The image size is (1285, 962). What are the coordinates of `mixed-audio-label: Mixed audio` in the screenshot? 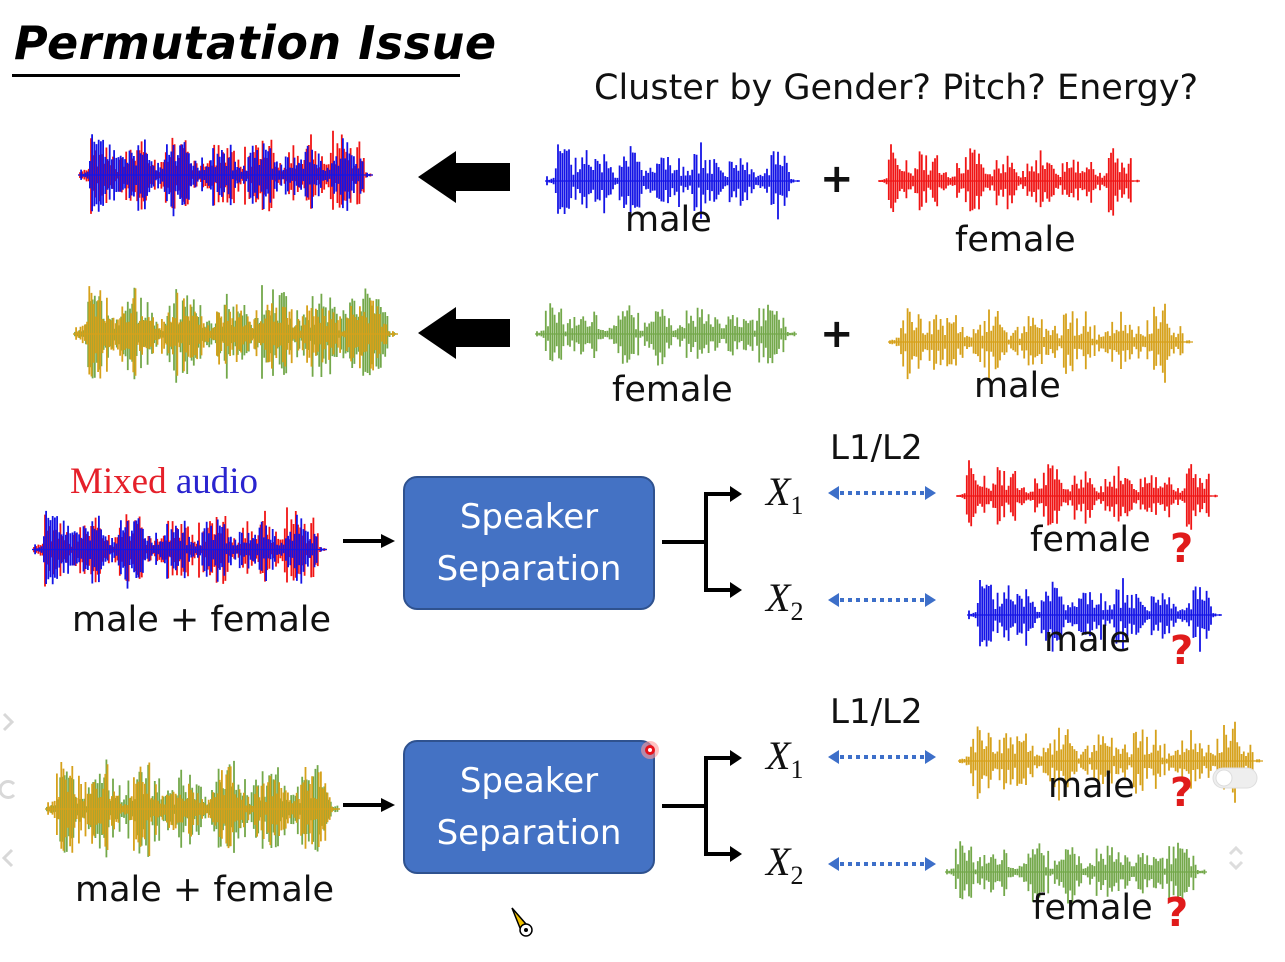 It's located at (164, 481).